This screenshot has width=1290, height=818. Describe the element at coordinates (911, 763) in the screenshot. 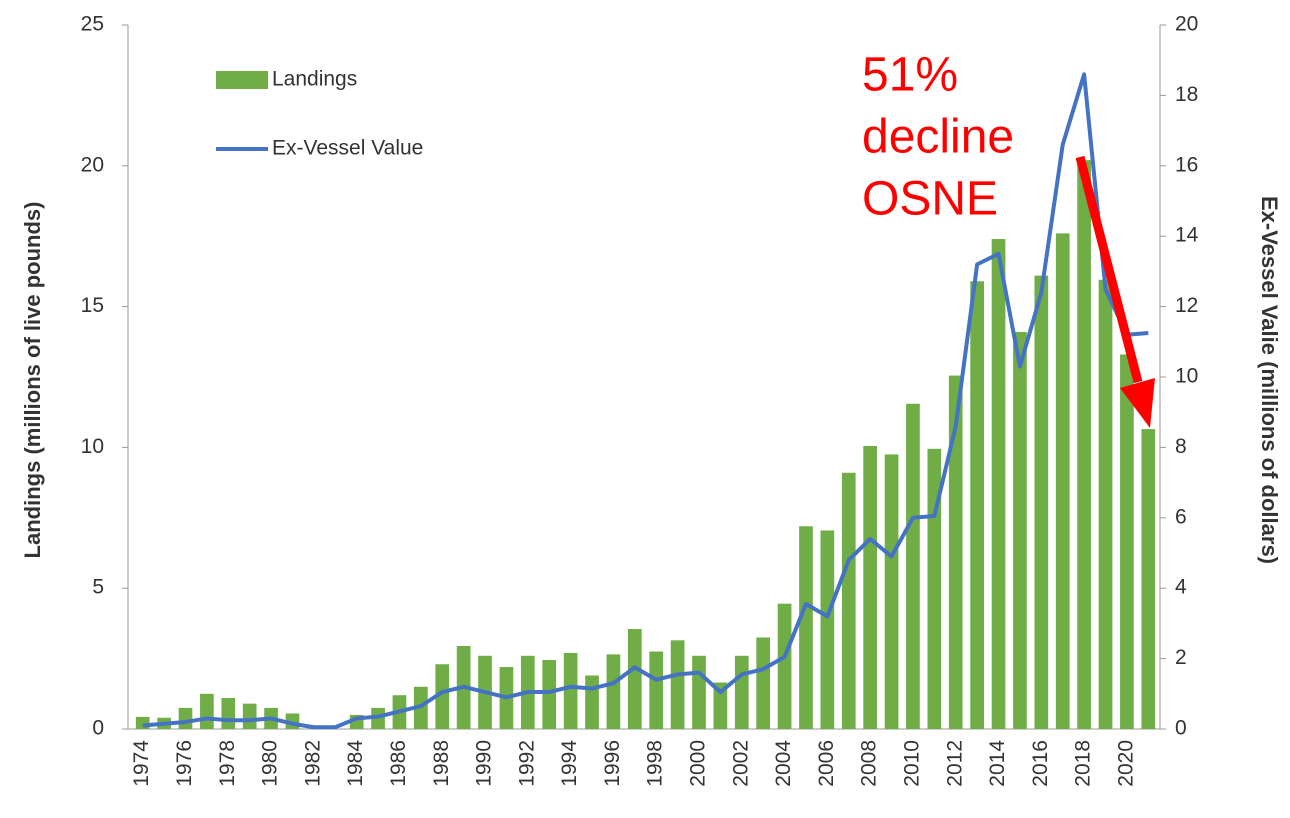

I see `x-tick-label: 2010` at that location.